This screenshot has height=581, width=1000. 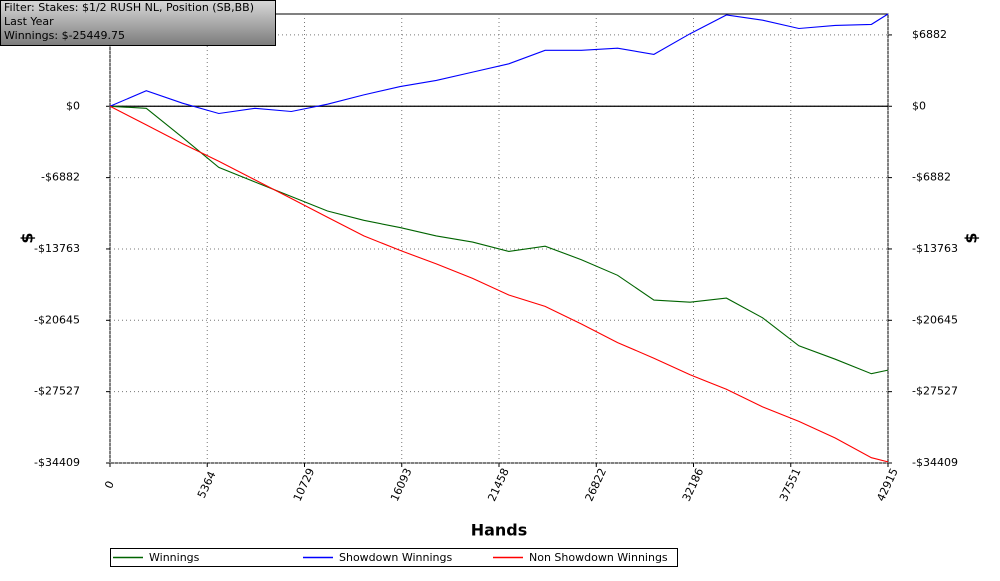 I want to click on y2-tick-label: -$20645, so click(x=935, y=319).